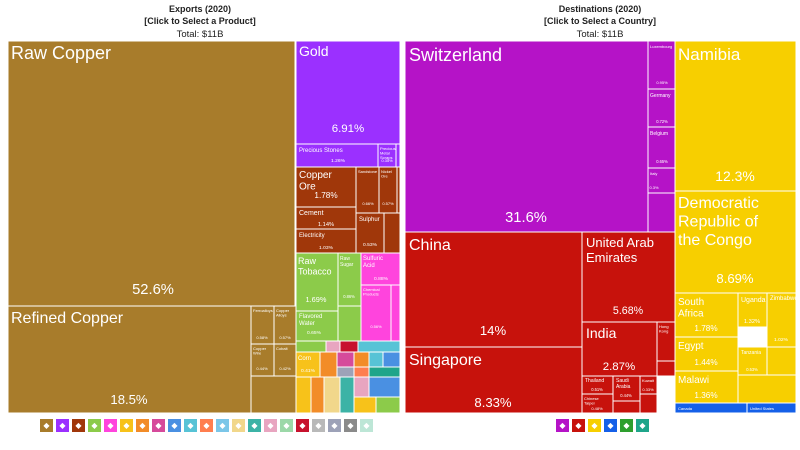 This screenshot has height=450, width=800. I want to click on cell-precious-stones: Precious Stones 1.26%, so click(337, 155).